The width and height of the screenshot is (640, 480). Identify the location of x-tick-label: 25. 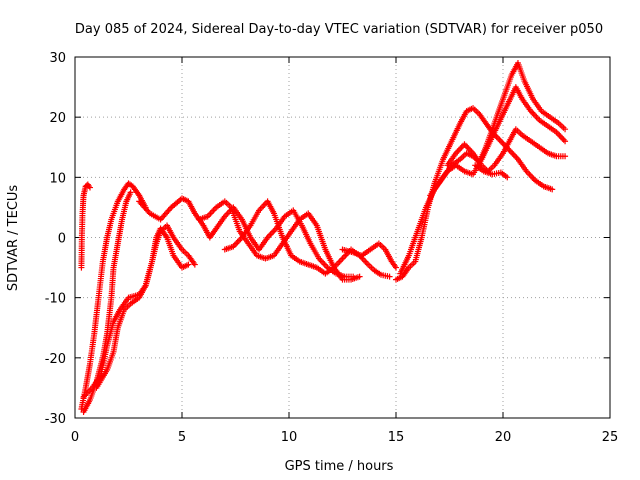
(610, 437).